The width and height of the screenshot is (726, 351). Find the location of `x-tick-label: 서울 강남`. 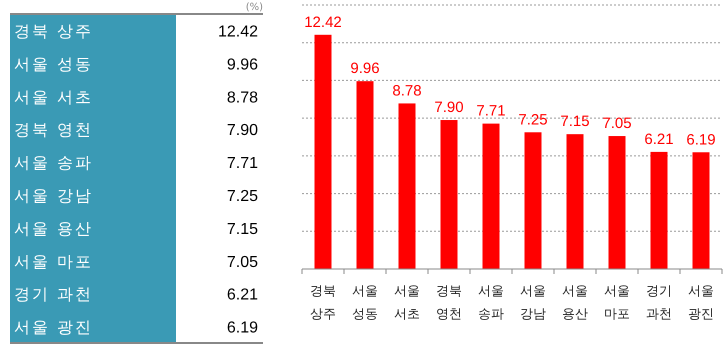

x-tick-label: 서울 강남 is located at coordinates (533, 303).